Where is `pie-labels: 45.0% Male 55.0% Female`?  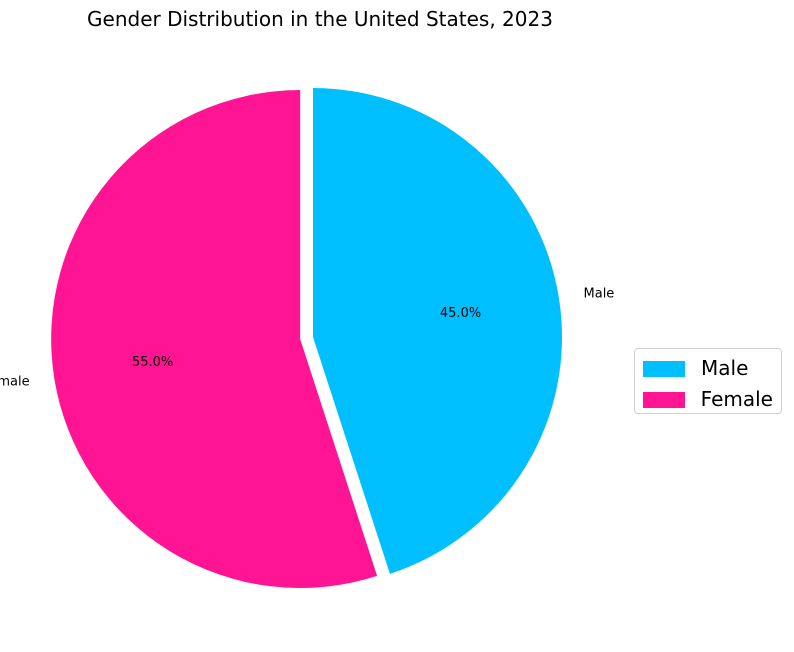 pie-labels: 45.0% Male 55.0% Female is located at coordinates (307, 338).